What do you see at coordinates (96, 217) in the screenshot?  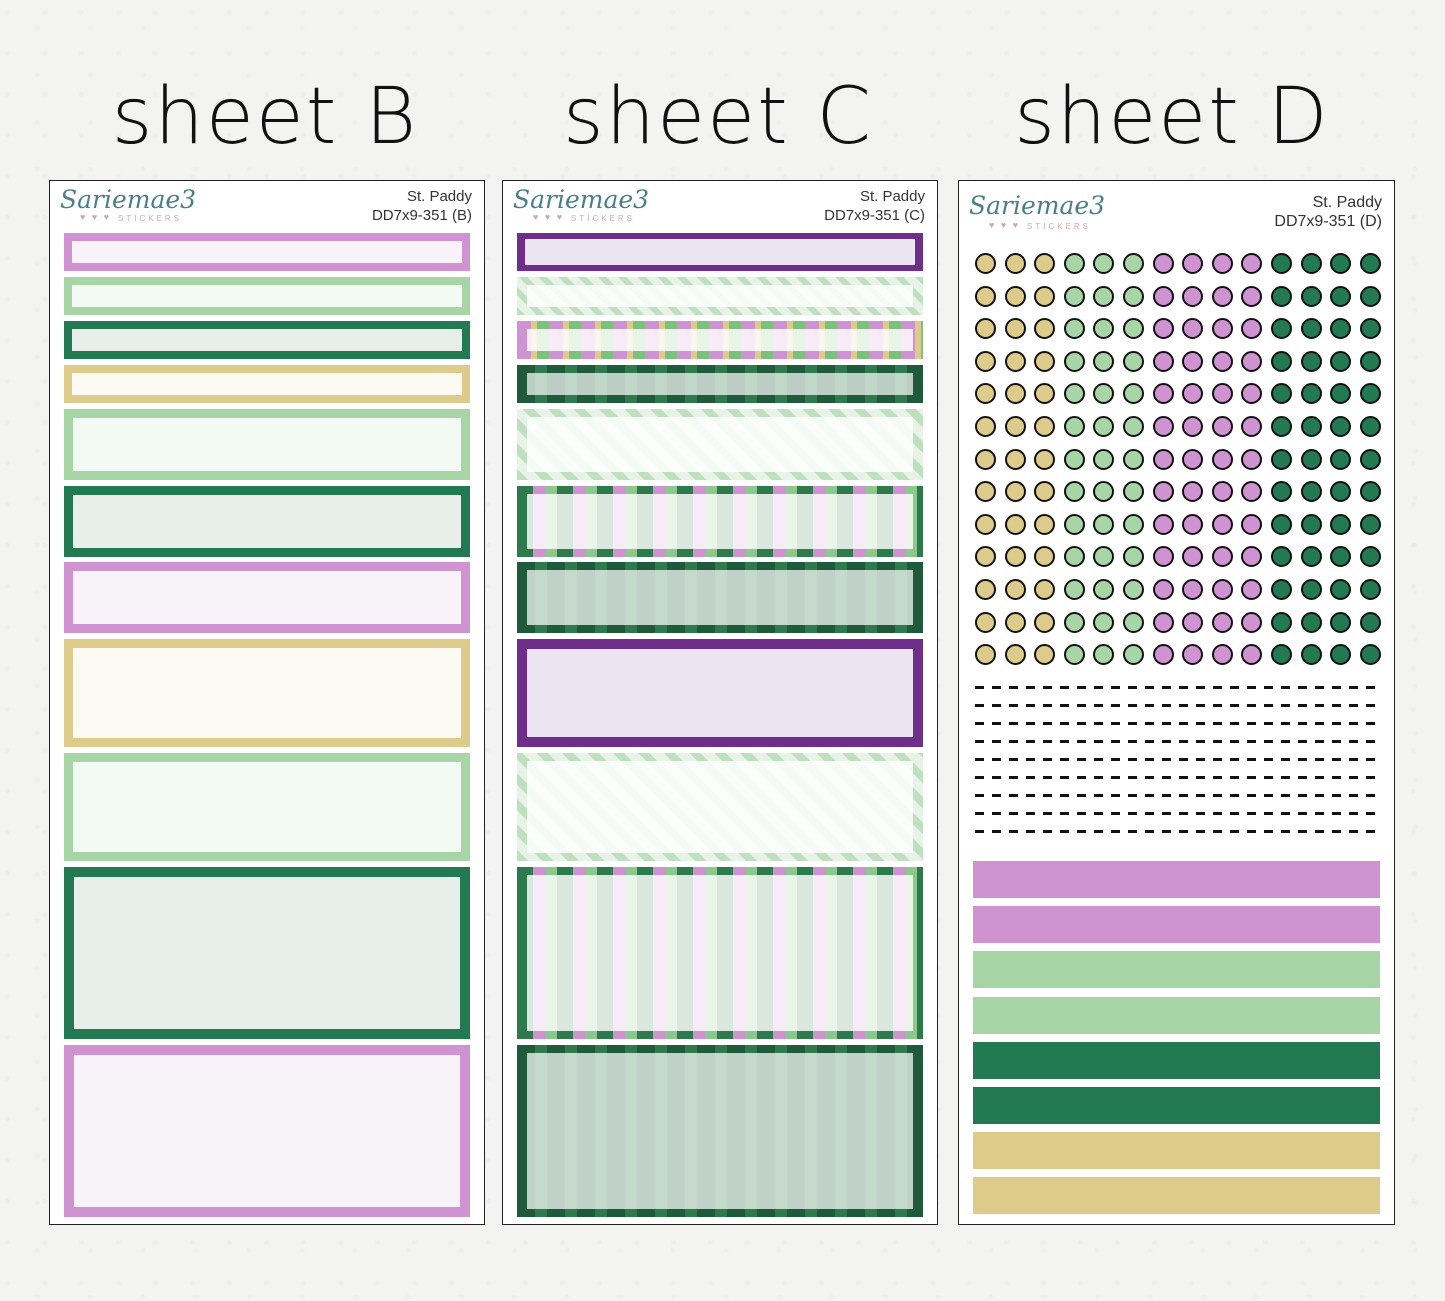 I see `hearts-icon: ♥ ♥ ♥` at bounding box center [96, 217].